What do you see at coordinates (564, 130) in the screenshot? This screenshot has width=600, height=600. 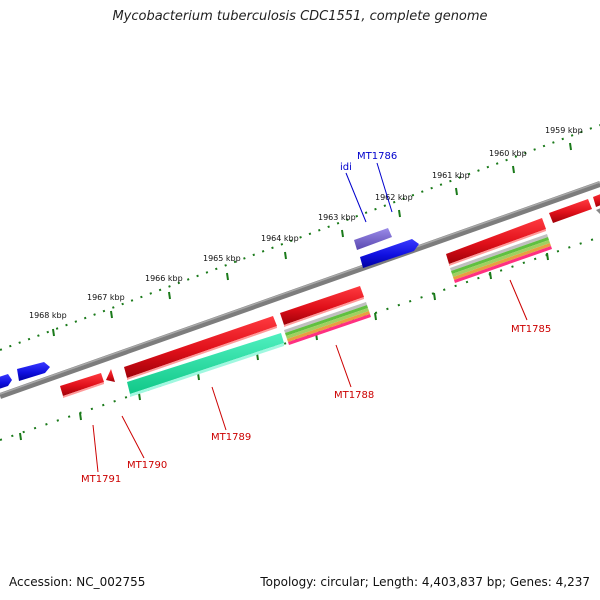 I see `kbp-label-1959: 1959 kbp` at bounding box center [564, 130].